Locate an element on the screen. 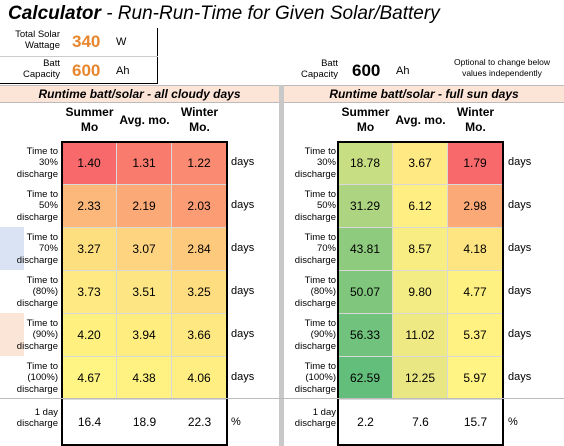  sun-cell: 11.02 is located at coordinates (420, 335).